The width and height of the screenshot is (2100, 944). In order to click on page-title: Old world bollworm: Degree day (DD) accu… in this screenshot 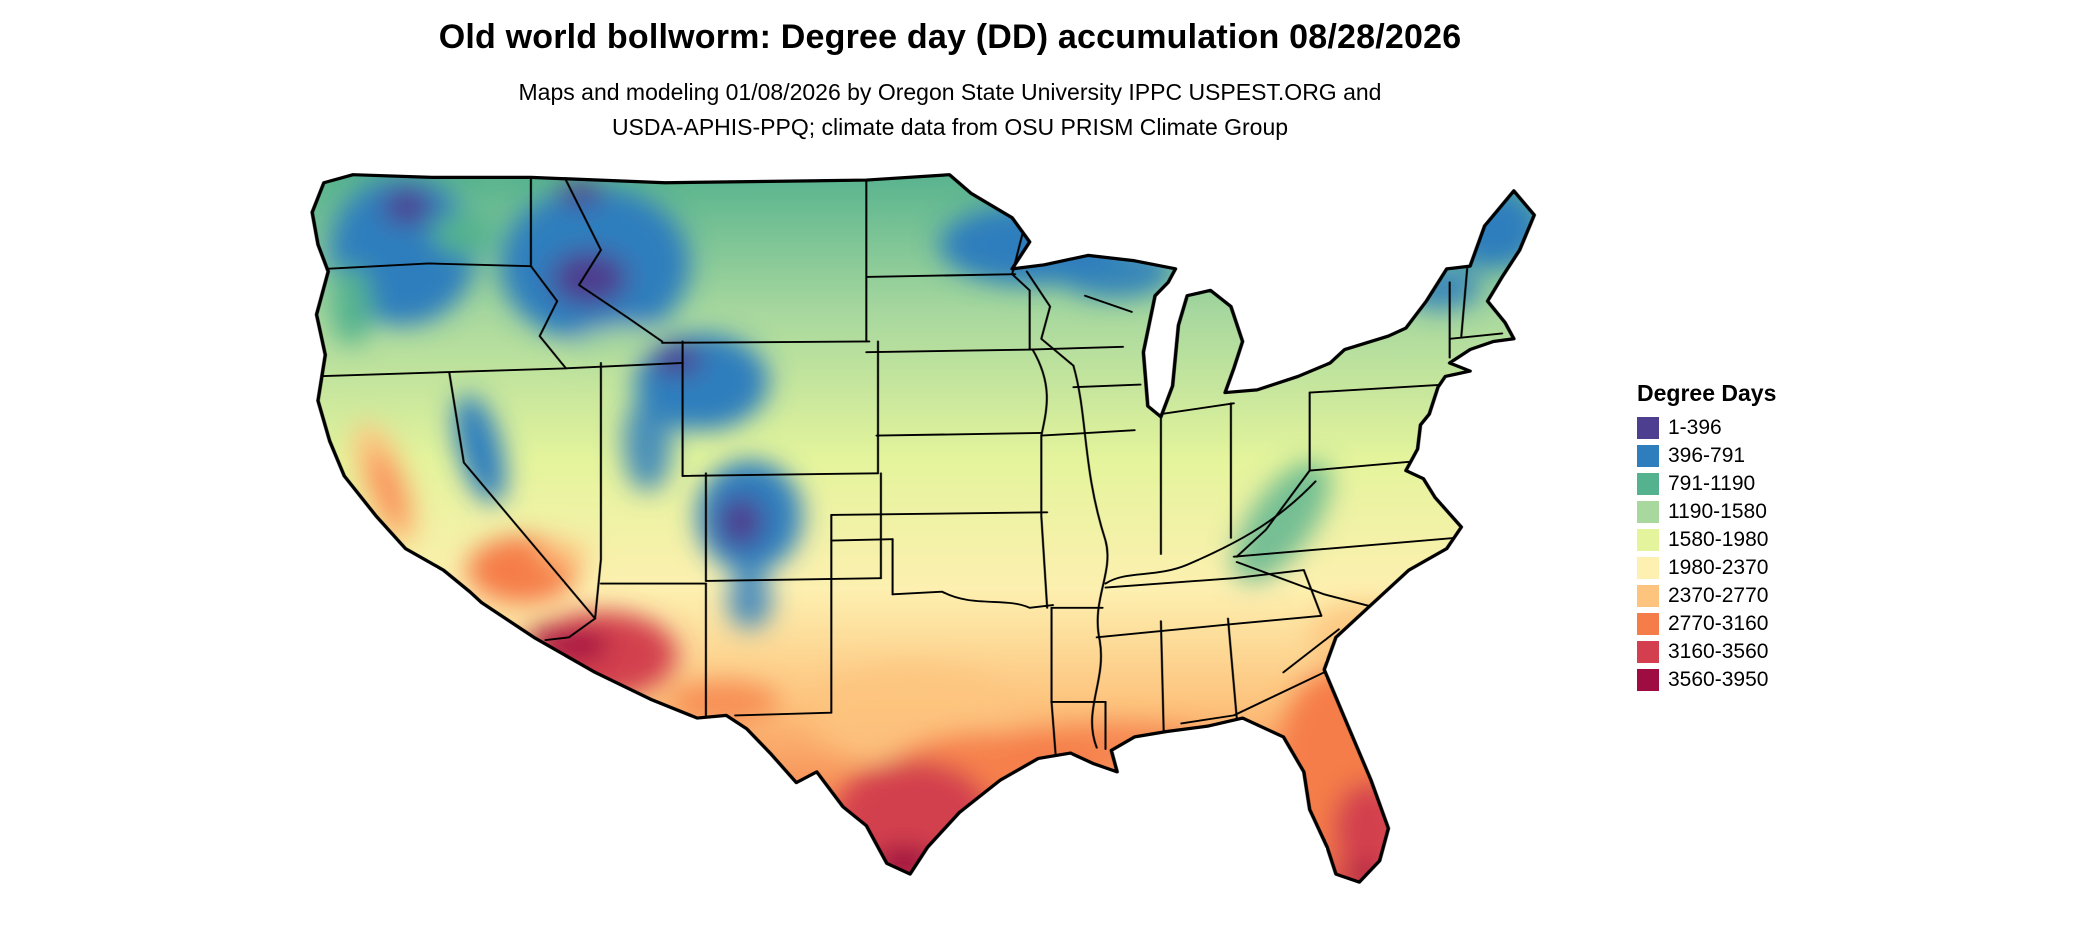, I will do `click(950, 37)`.